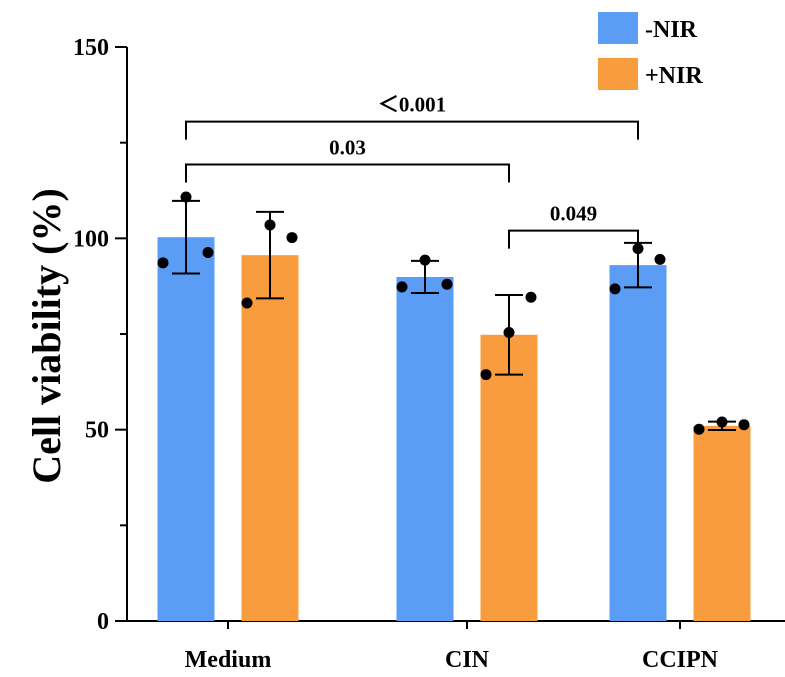 This screenshot has width=785, height=677. I want to click on significance-brackets: ＜0.001 0.03 0.049, so click(412, 171).